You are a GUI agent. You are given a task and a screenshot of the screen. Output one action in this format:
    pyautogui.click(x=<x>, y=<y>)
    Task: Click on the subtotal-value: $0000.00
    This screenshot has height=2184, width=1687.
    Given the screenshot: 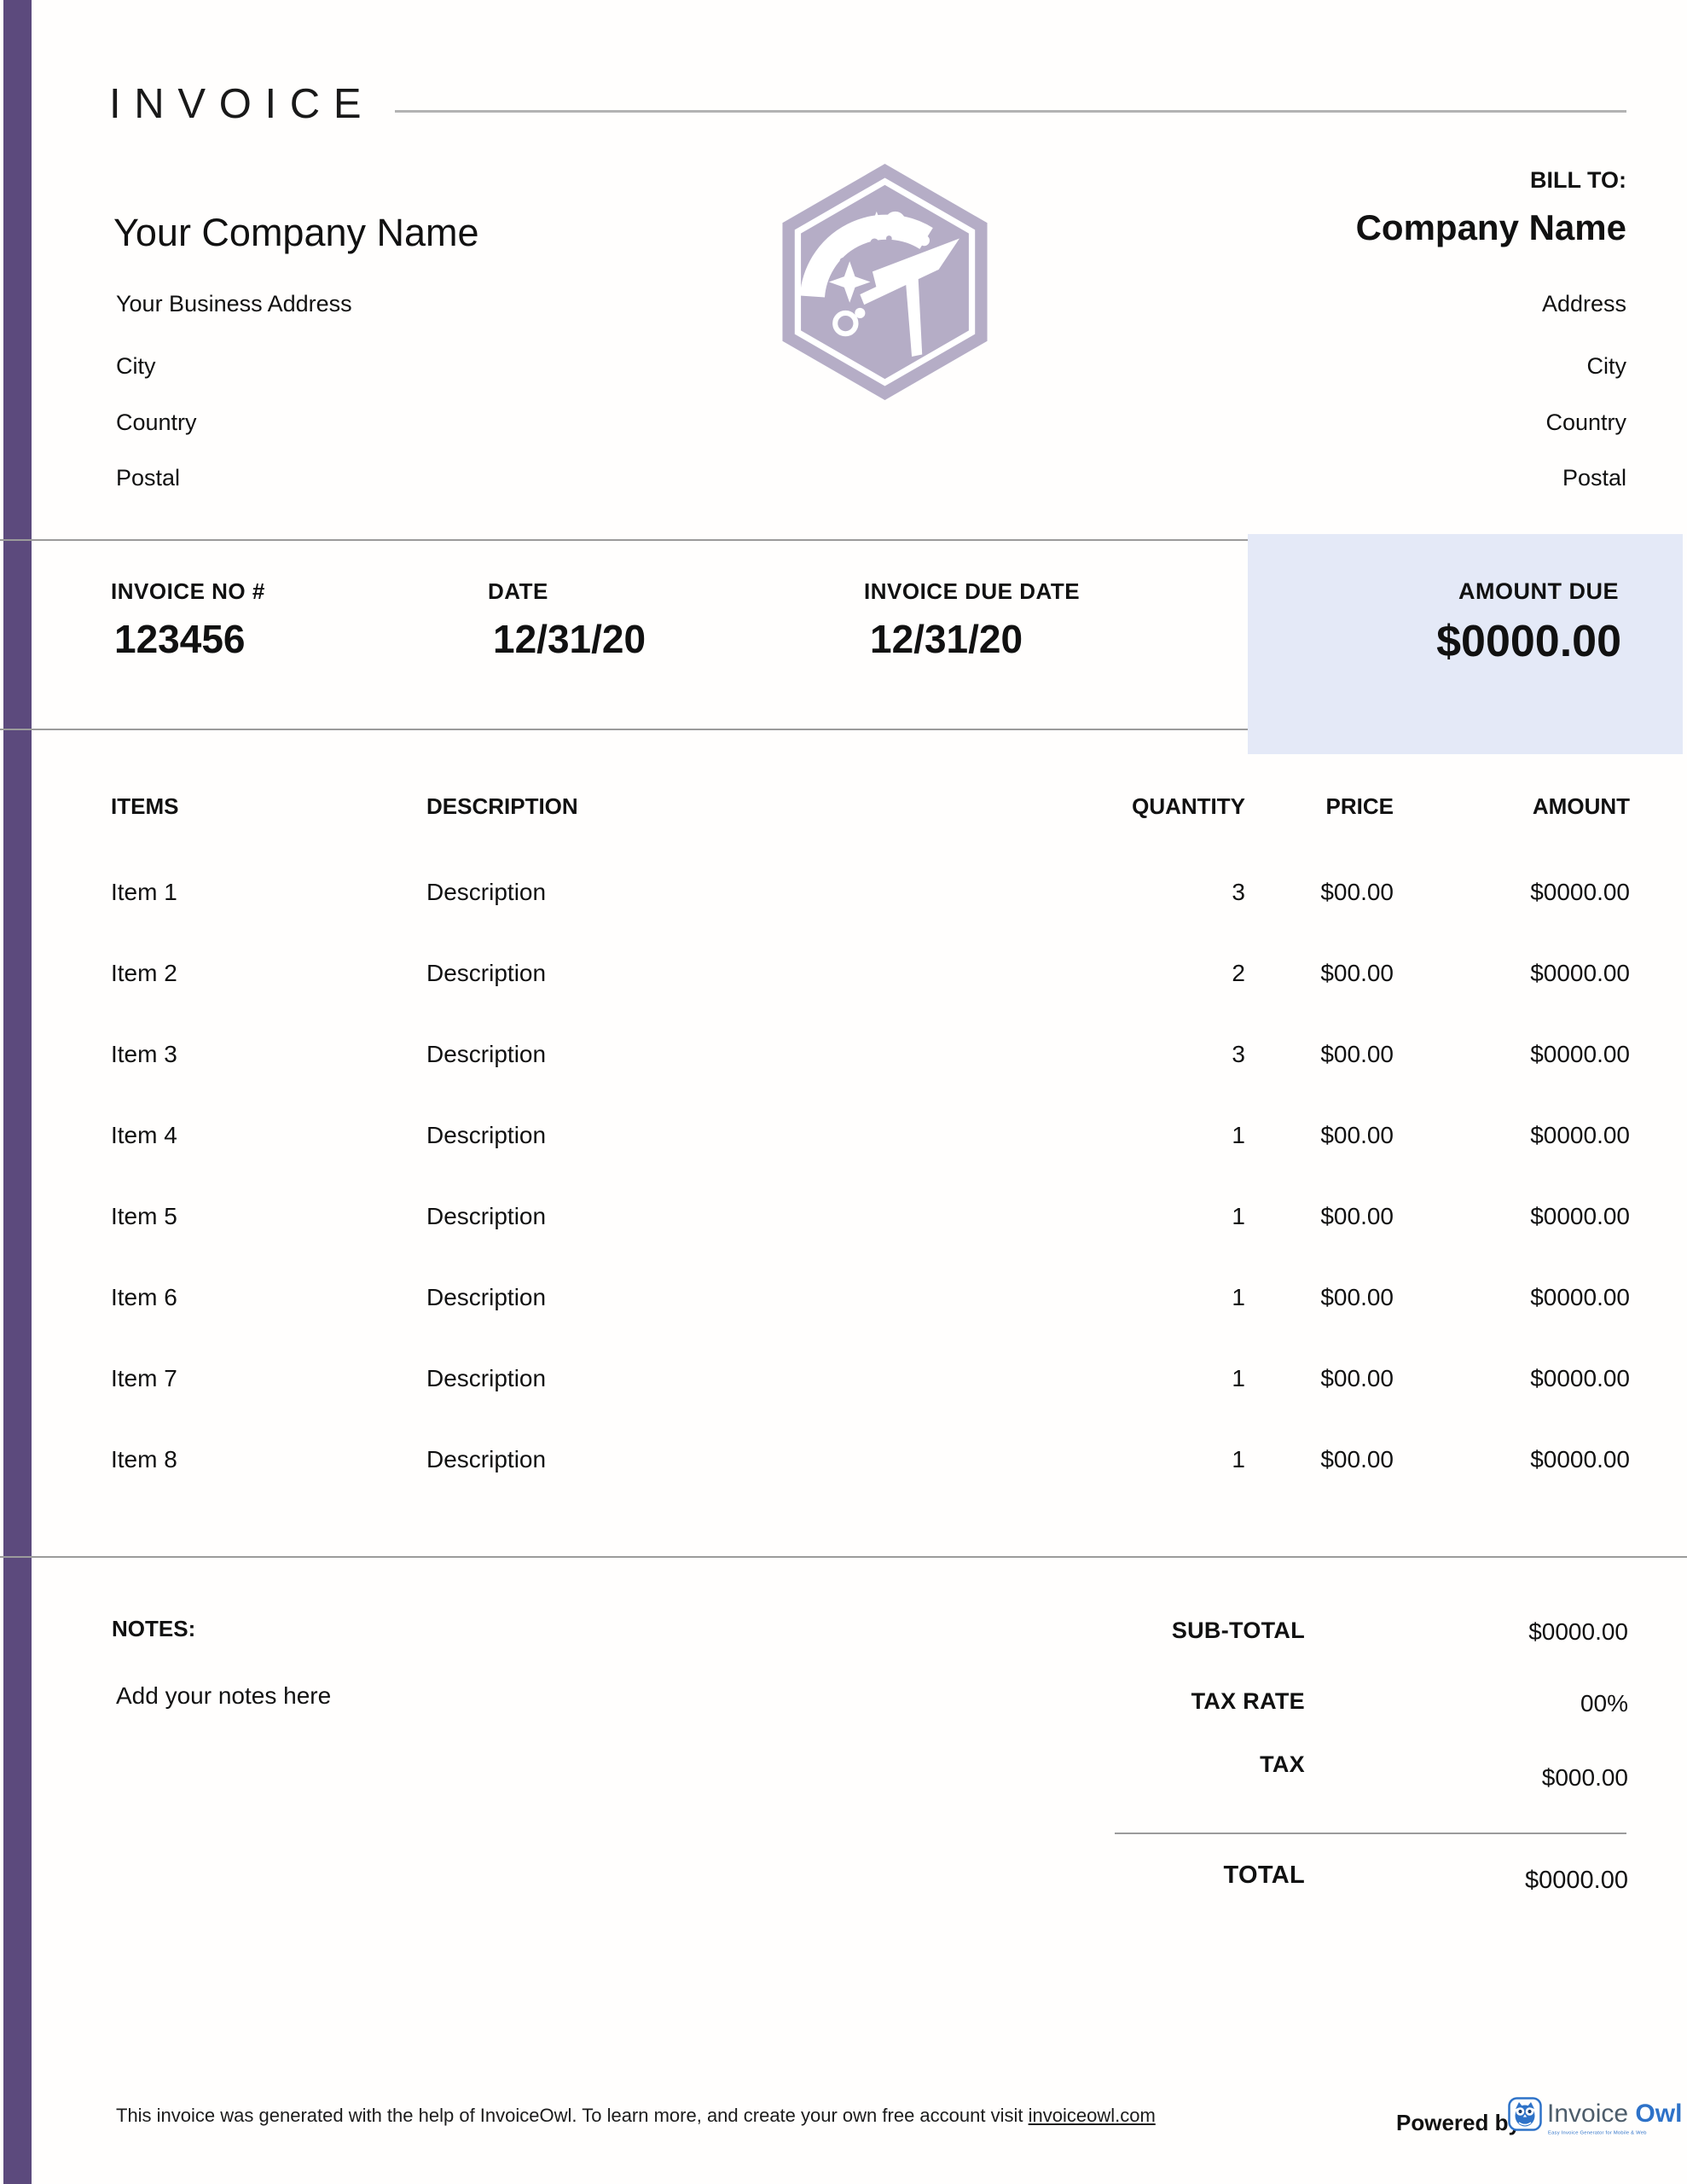 What is the action you would take?
    pyautogui.click(x=1578, y=1632)
    